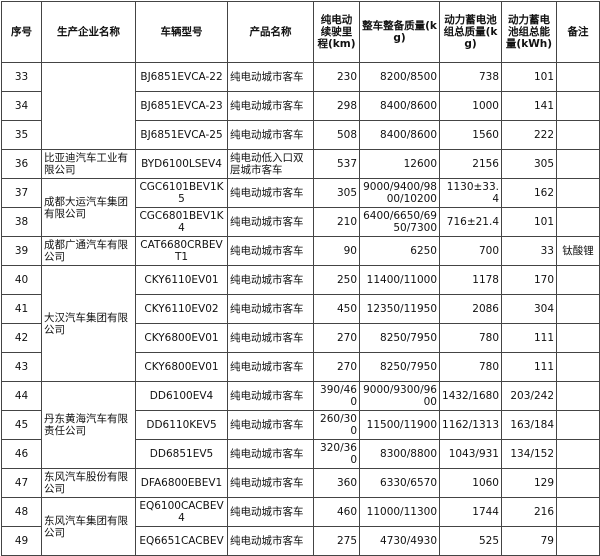 The height and width of the screenshot is (556, 600). Describe the element at coordinates (21, 425) in the screenshot. I see `row-number: 45` at that location.